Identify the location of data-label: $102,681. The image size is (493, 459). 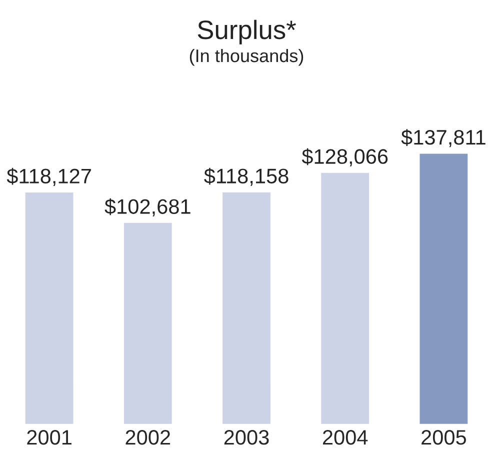
(147, 207).